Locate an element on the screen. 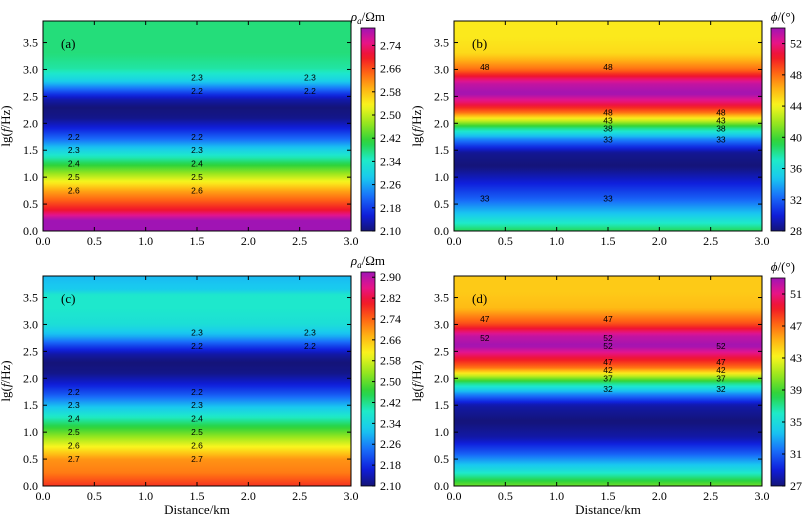  colorbar-tick-label: 40 is located at coordinates (796, 137).